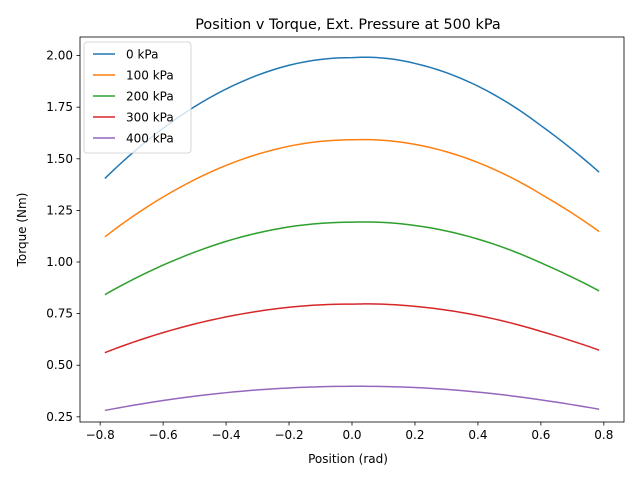 Image resolution: width=640 pixels, height=480 pixels. I want to click on y-tick-label: 1.50, so click(59, 159).